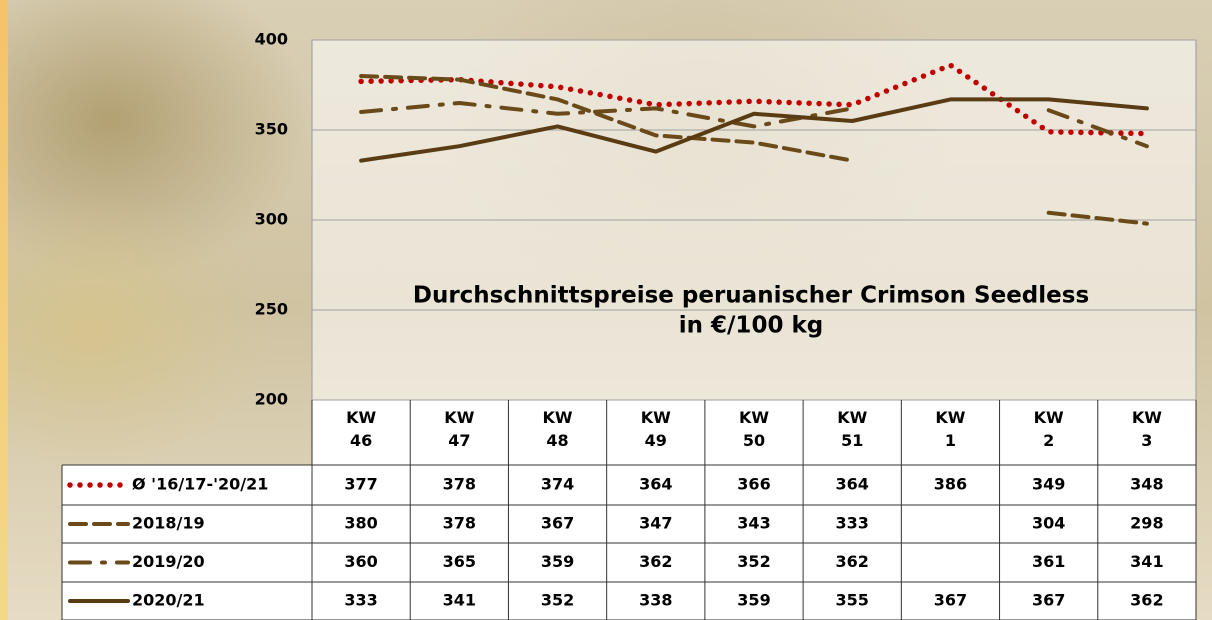 The image size is (1212, 620). I want to click on table-value: 380, so click(360, 523).